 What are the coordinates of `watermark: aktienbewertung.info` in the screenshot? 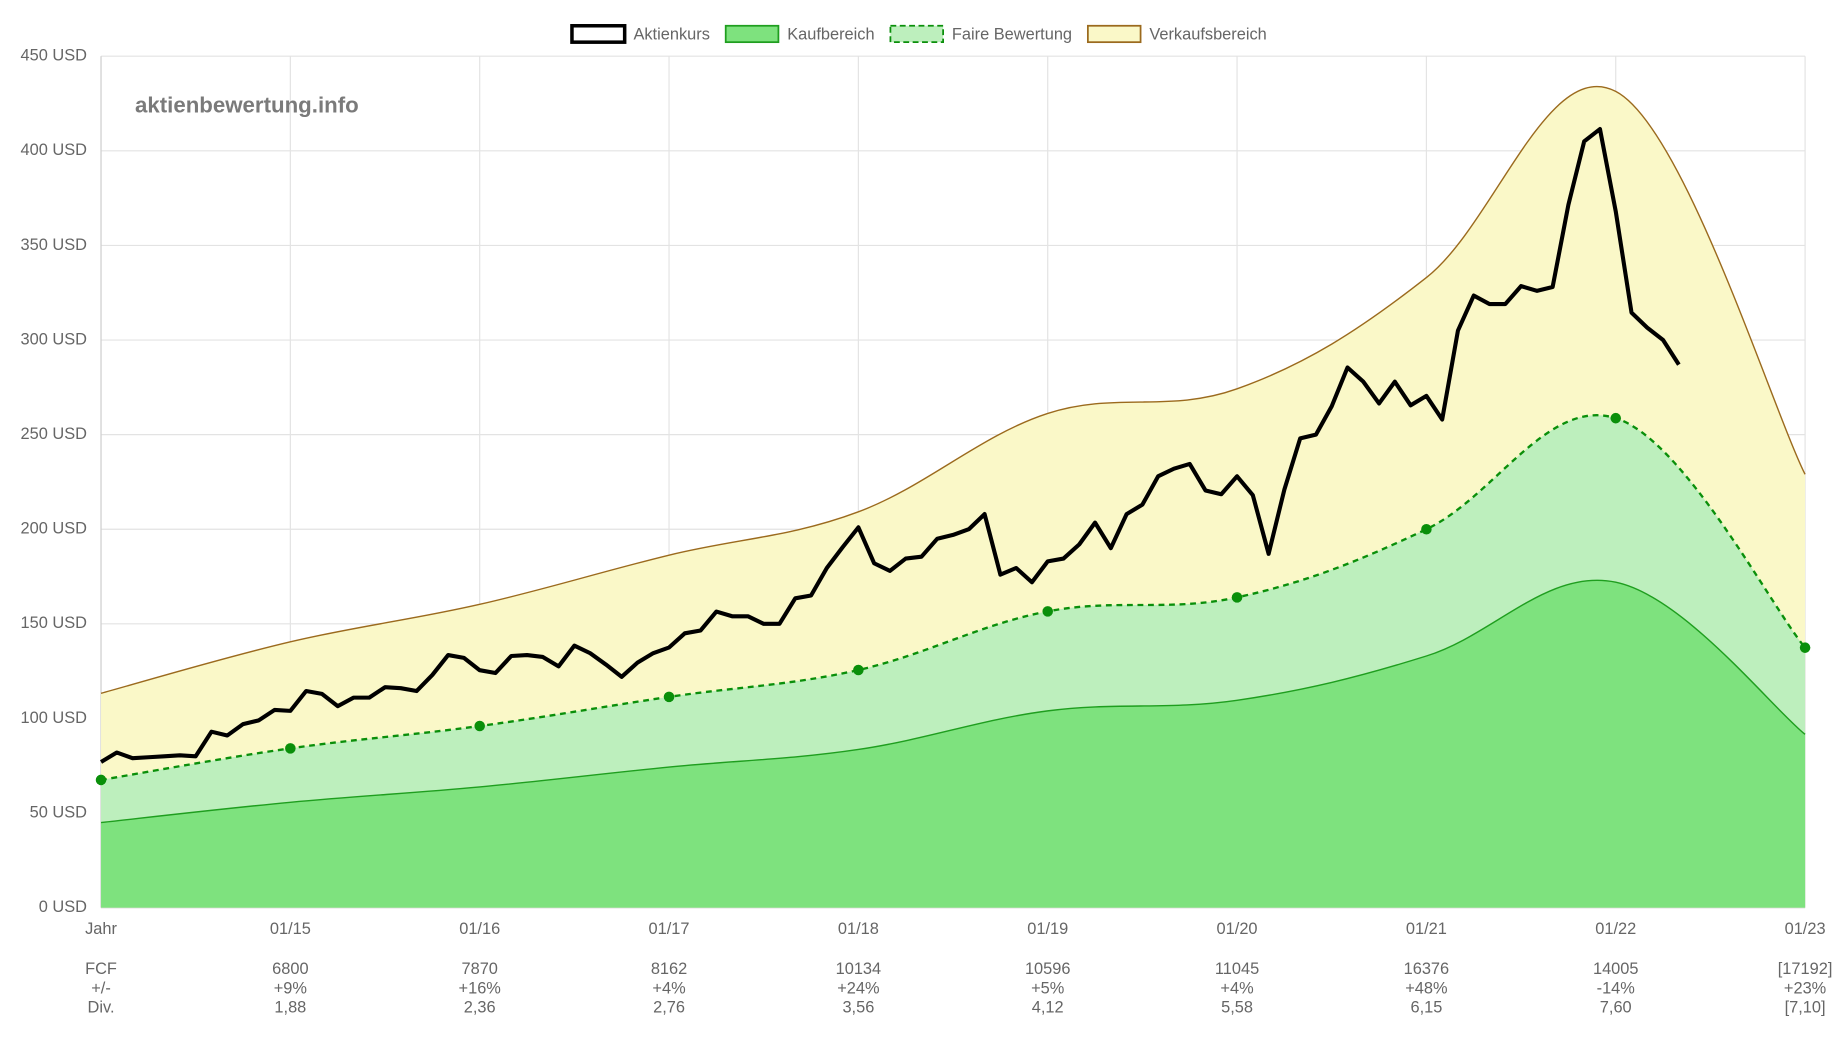 It's located at (247, 104).